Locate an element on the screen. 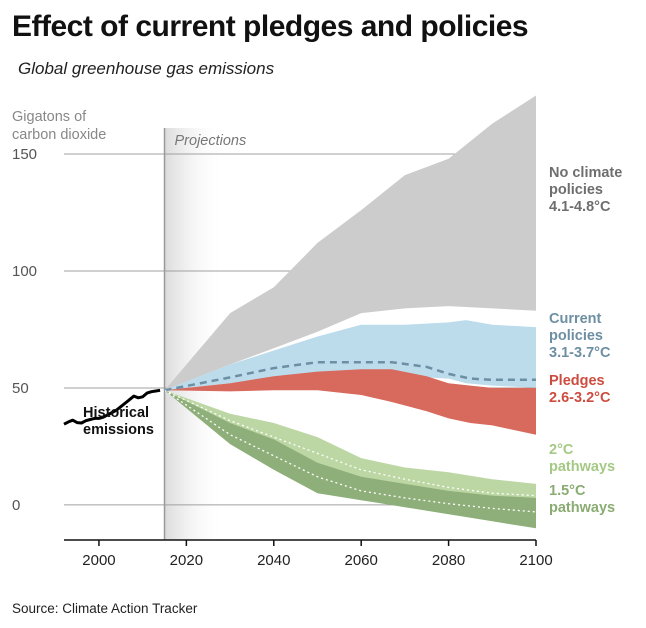 The height and width of the screenshot is (628, 646). x-tick-label: 2060 is located at coordinates (360, 560).